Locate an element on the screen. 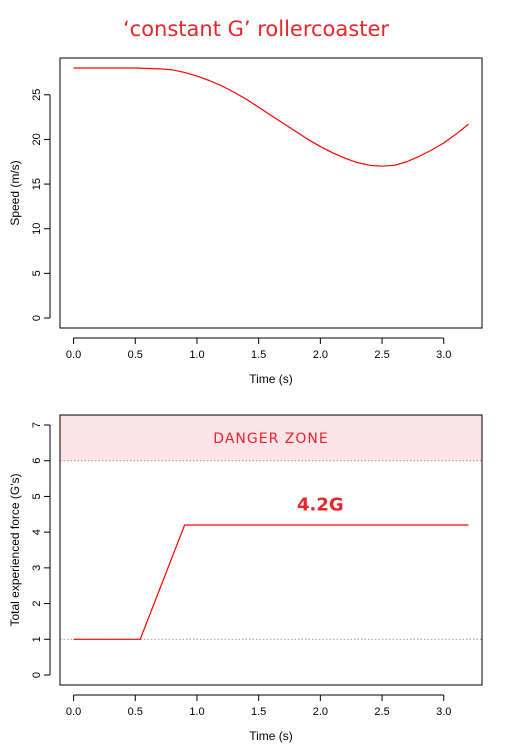 The height and width of the screenshot is (754, 512). speed-x-tick-label: 1.0 is located at coordinates (196, 355).